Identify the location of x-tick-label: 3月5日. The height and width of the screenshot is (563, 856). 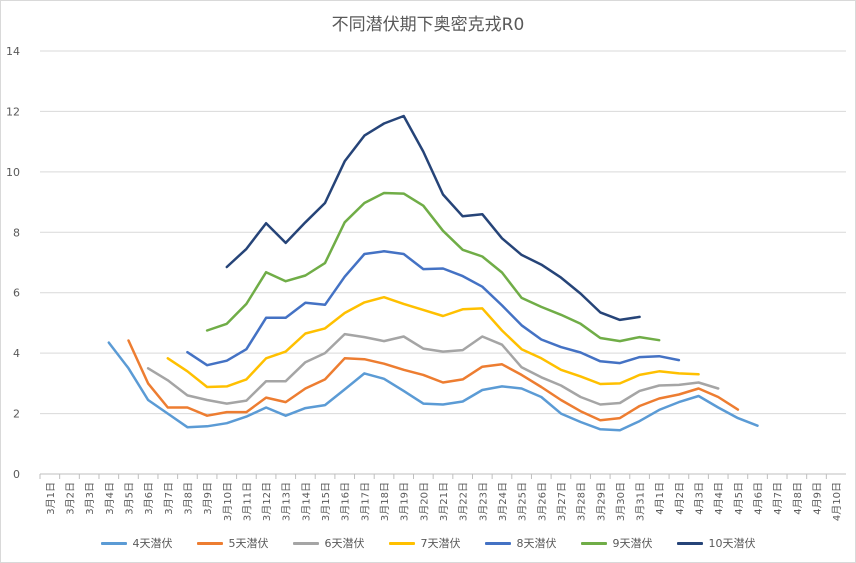
(129, 498).